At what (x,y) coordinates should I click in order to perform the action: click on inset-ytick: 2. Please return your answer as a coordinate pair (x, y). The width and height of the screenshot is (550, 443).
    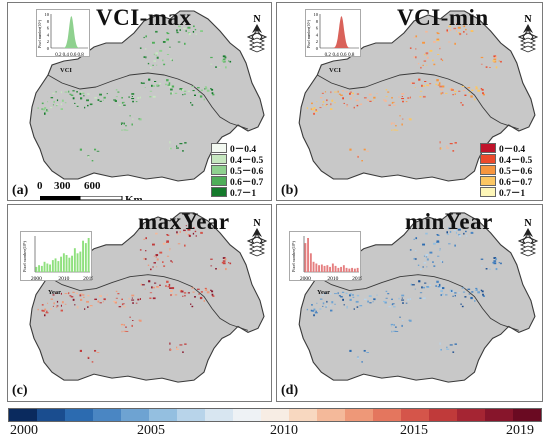
    Looking at the image, I should click on (317, 41).